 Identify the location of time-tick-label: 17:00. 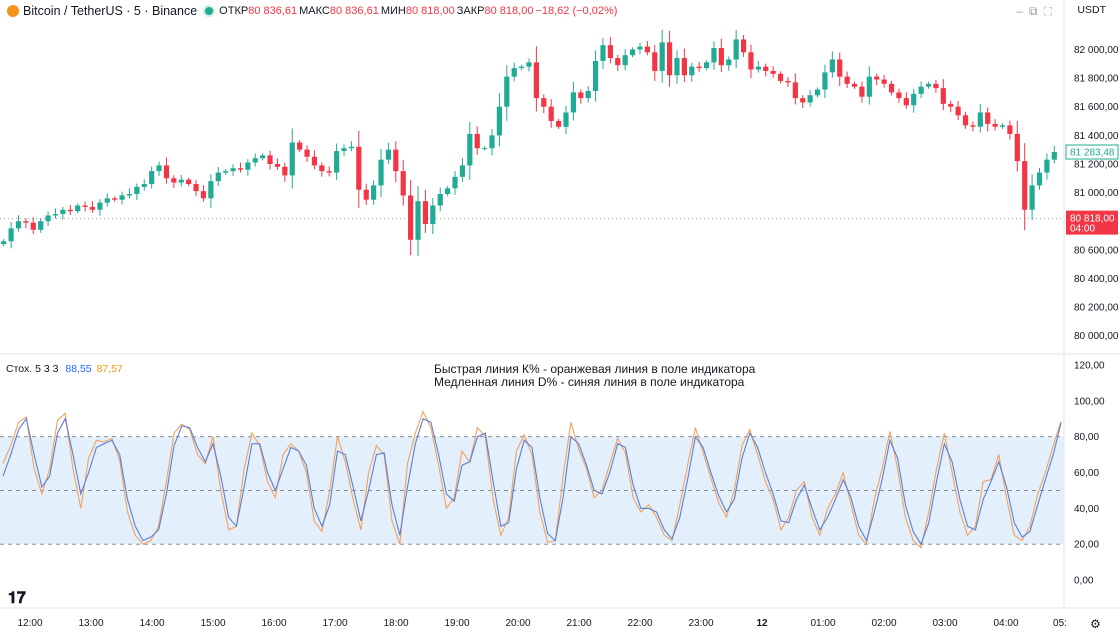
(334, 623).